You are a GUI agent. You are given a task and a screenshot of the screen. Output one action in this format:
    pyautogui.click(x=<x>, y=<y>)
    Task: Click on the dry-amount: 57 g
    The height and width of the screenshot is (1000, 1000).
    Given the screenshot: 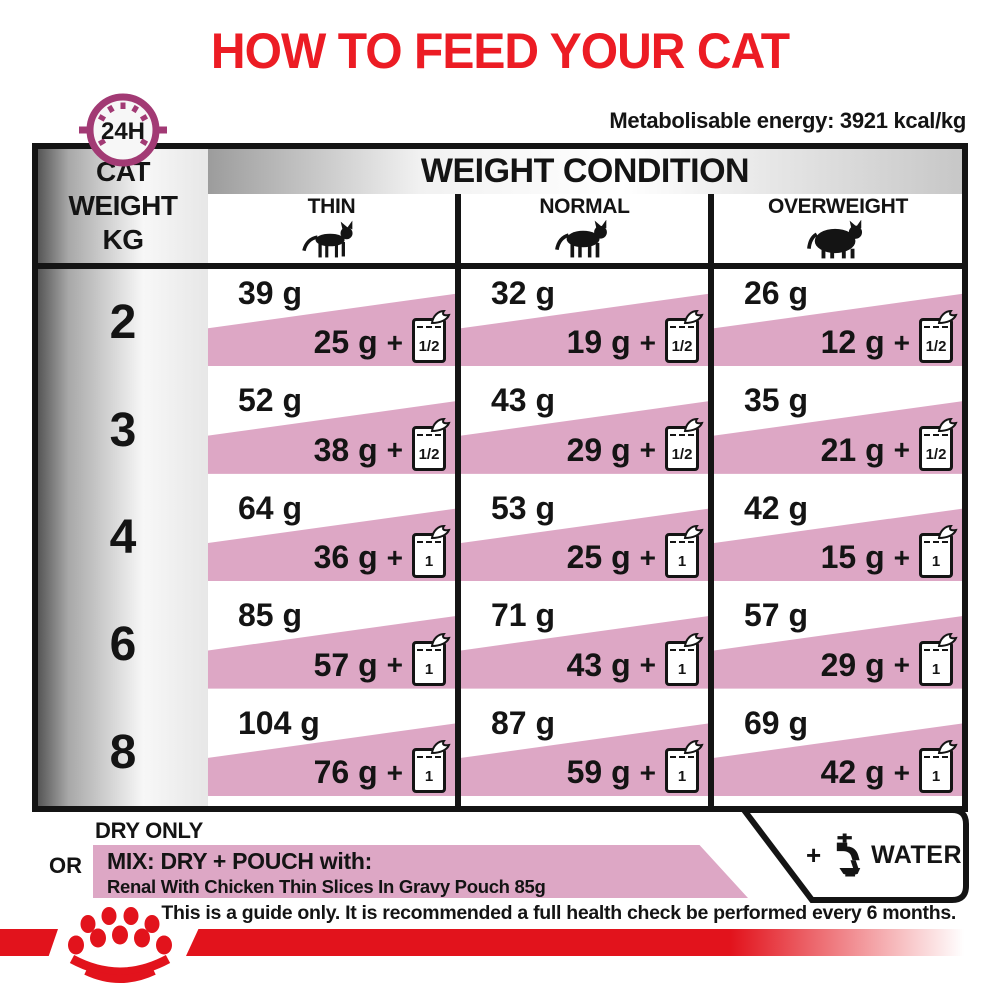 What is the action you would take?
    pyautogui.click(x=776, y=615)
    